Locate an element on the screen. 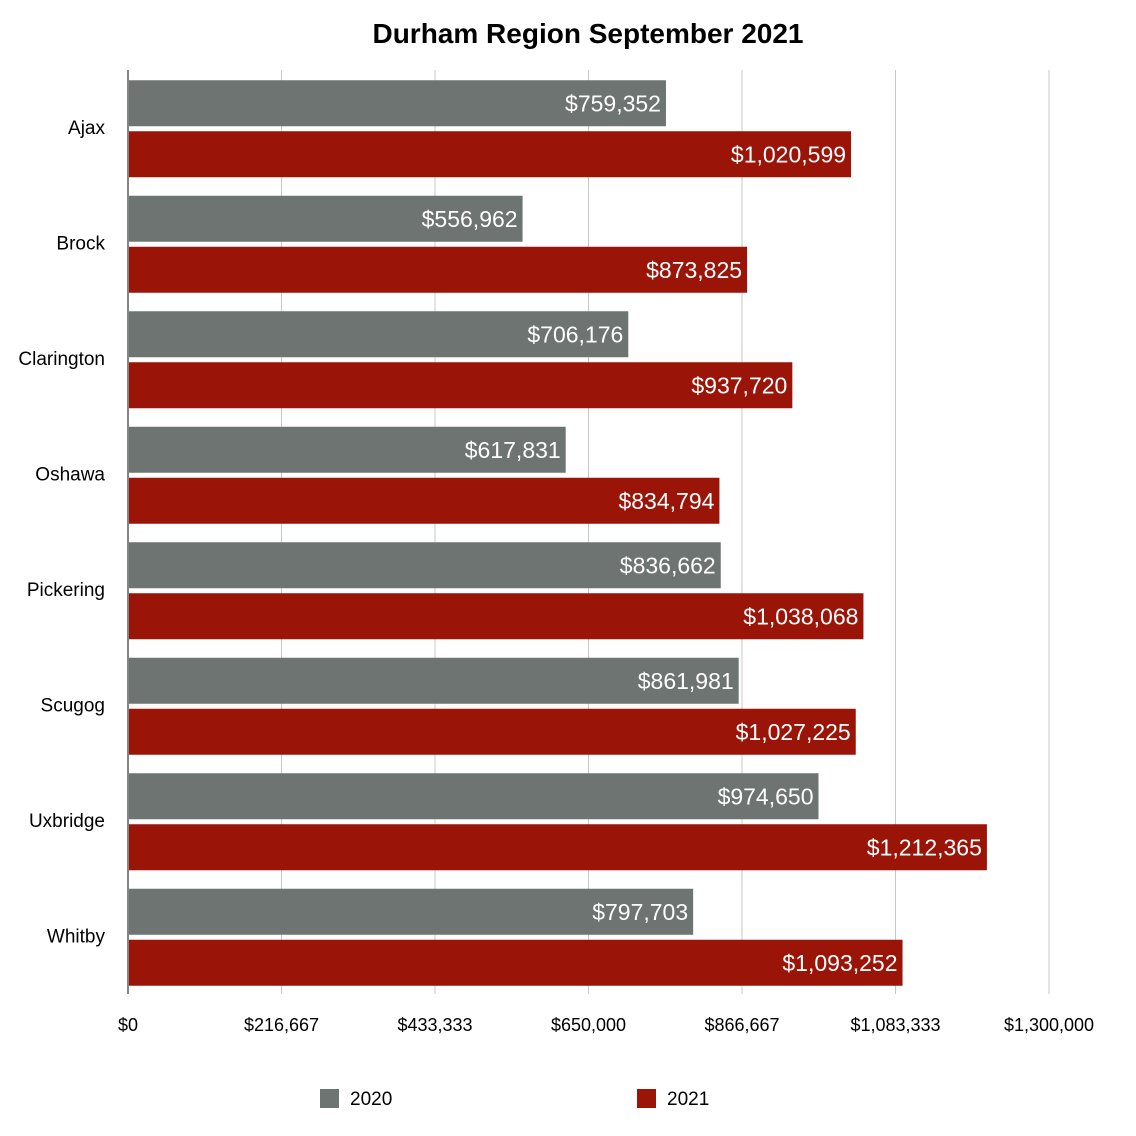  bar-2020-whitby is located at coordinates (411, 911).